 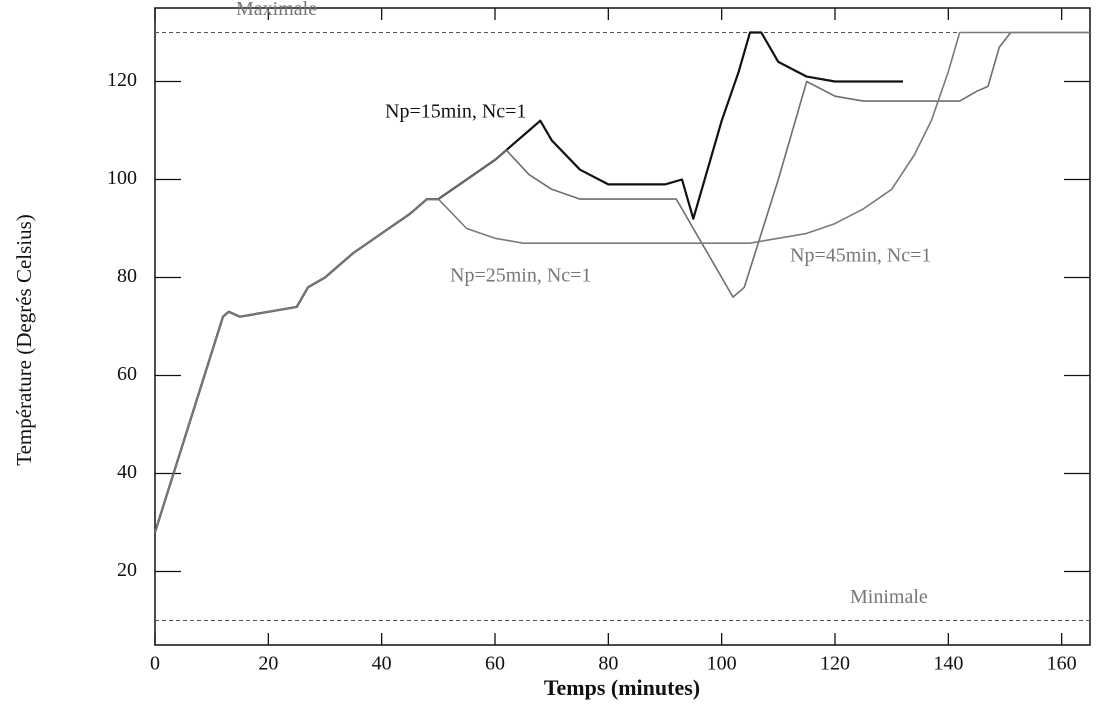 What do you see at coordinates (495, 664) in the screenshot?
I see `x-tick-label: 60` at bounding box center [495, 664].